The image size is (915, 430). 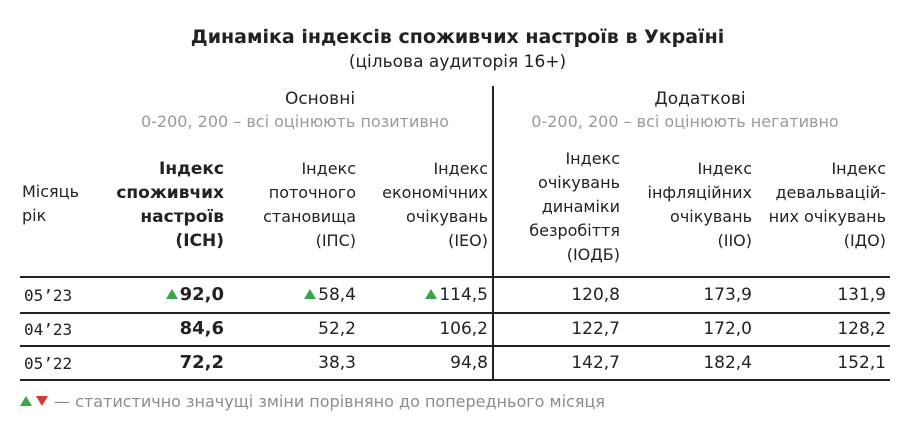 What do you see at coordinates (48, 329) in the screenshot?
I see `table-row-month: 04’23` at bounding box center [48, 329].